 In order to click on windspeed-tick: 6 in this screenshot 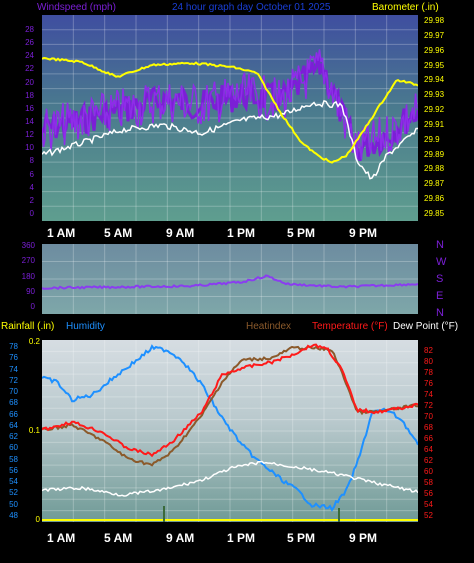, I will do `click(31, 174)`.